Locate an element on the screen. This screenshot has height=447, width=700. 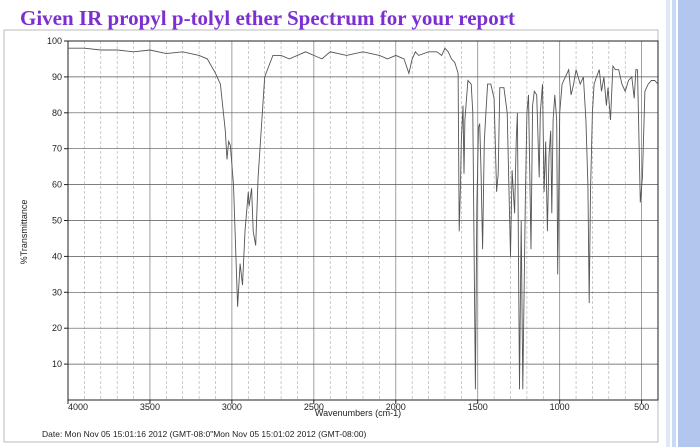
x-tick-label: 1500 is located at coordinates (478, 407).